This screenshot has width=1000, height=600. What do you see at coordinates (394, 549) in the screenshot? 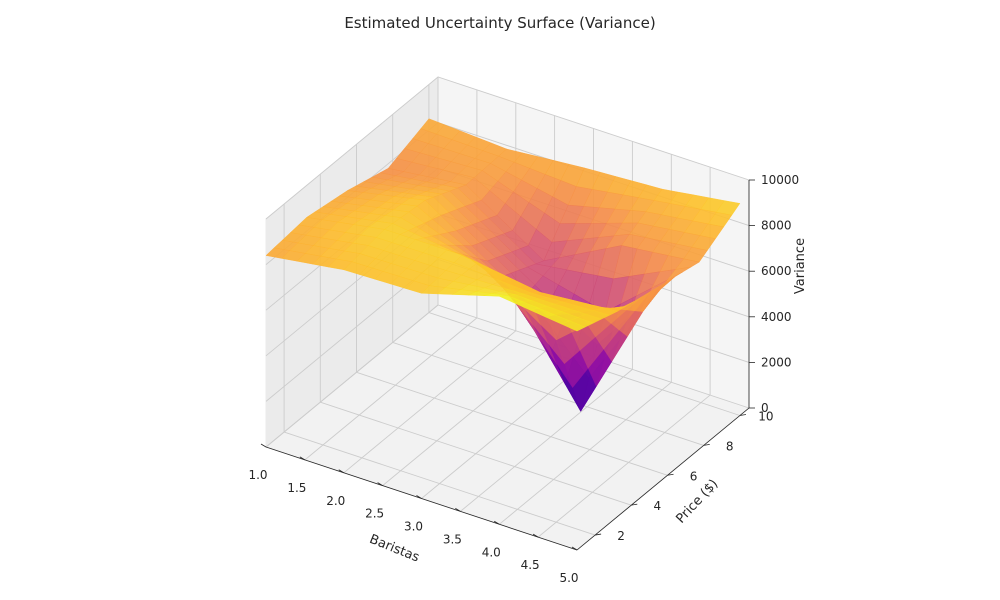
I see `x-axis-label: Baristas` at bounding box center [394, 549].